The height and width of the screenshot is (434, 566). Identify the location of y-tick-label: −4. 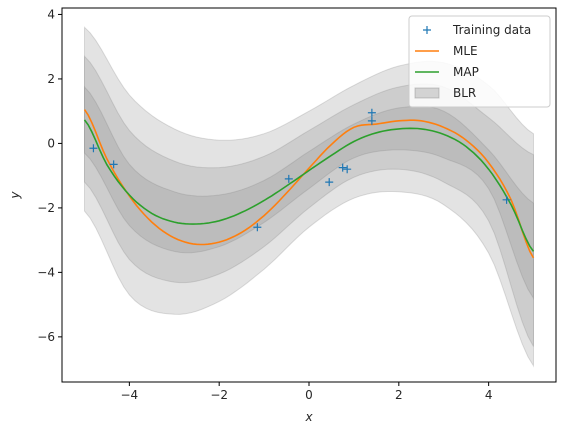
(46, 272).